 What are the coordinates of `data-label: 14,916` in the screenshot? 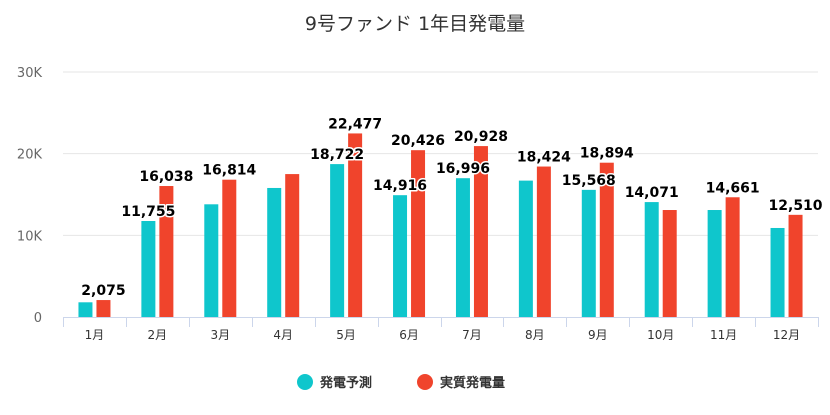 It's located at (400, 186).